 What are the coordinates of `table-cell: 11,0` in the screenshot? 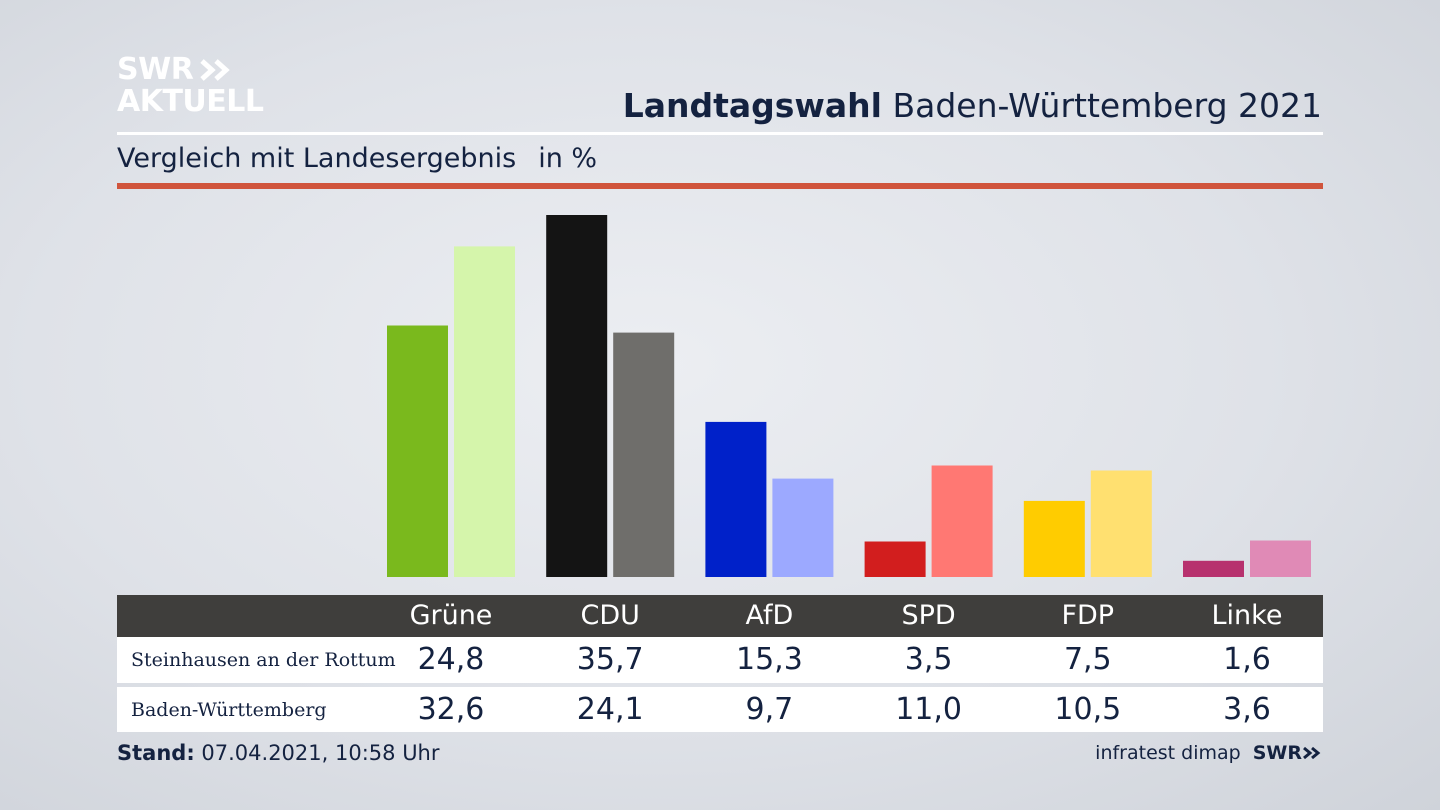 It's located at (928, 709).